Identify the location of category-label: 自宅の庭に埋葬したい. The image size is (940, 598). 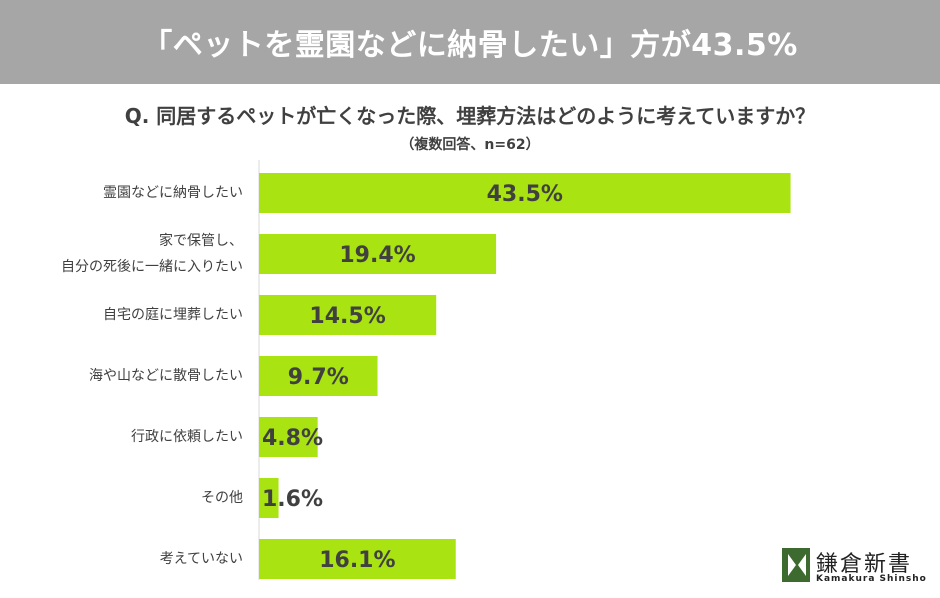
(173, 314).